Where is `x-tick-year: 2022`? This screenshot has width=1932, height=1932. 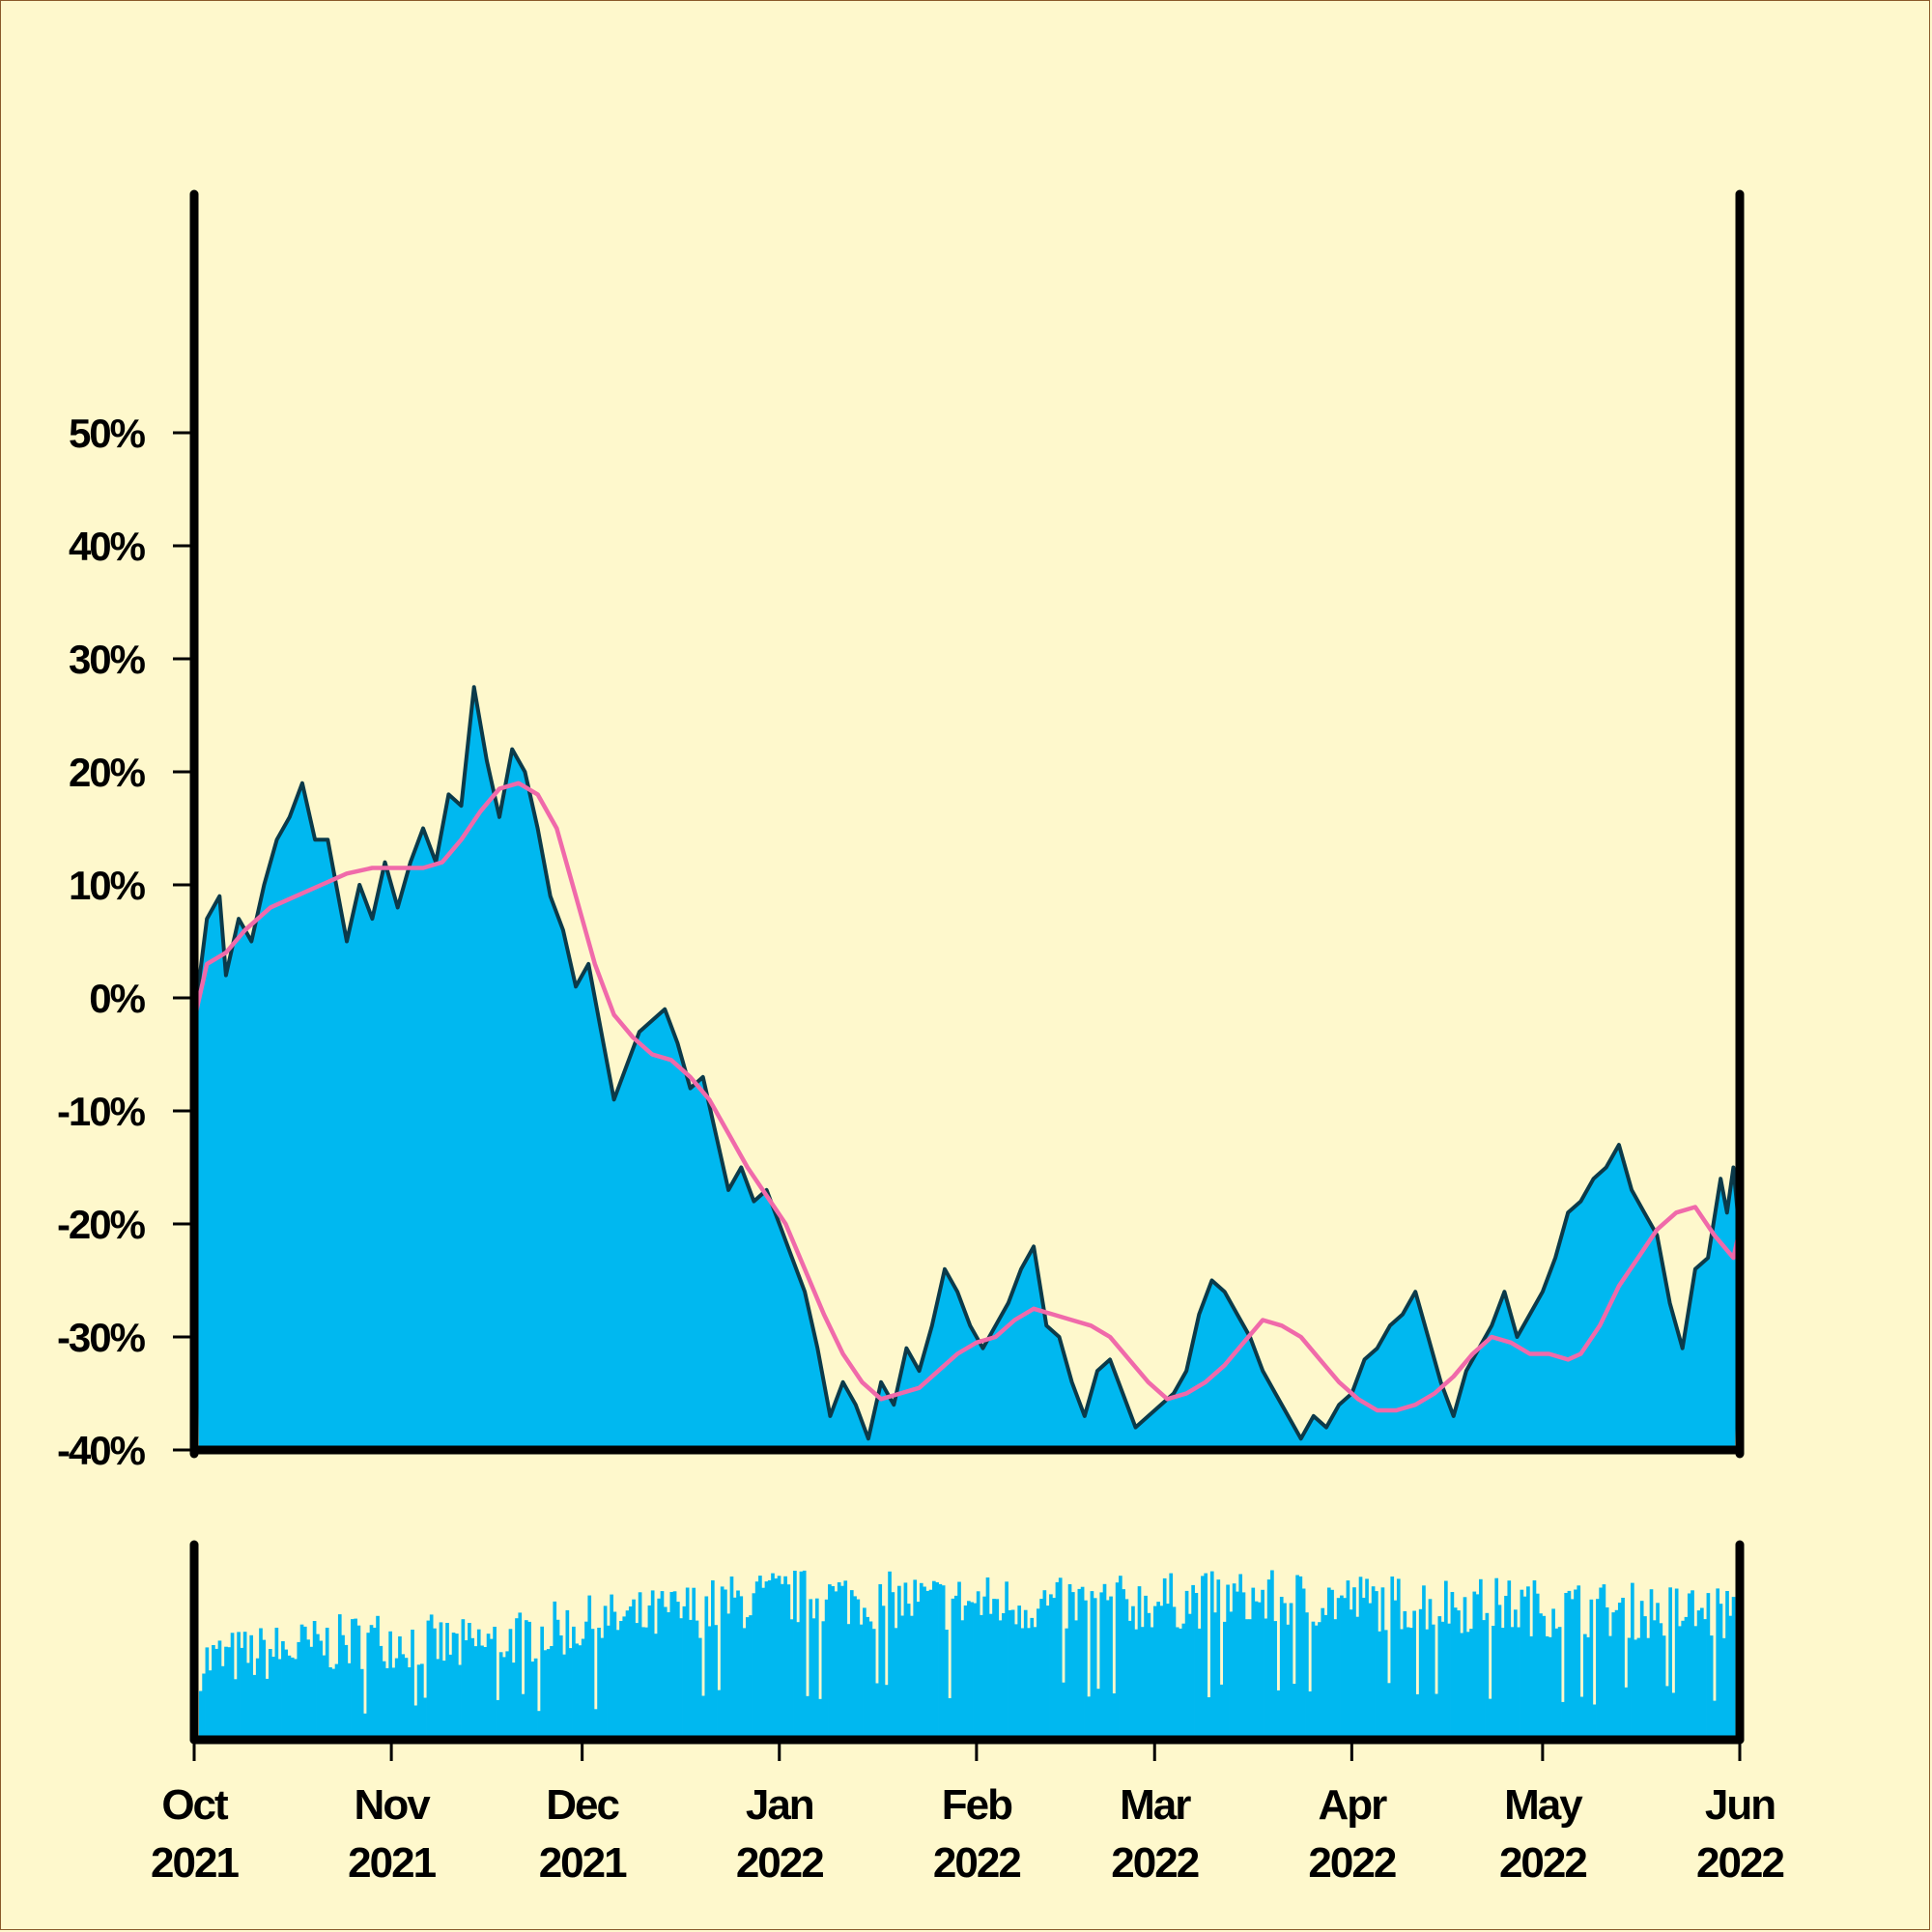
x-tick-year: 2022 is located at coordinates (1351, 1863).